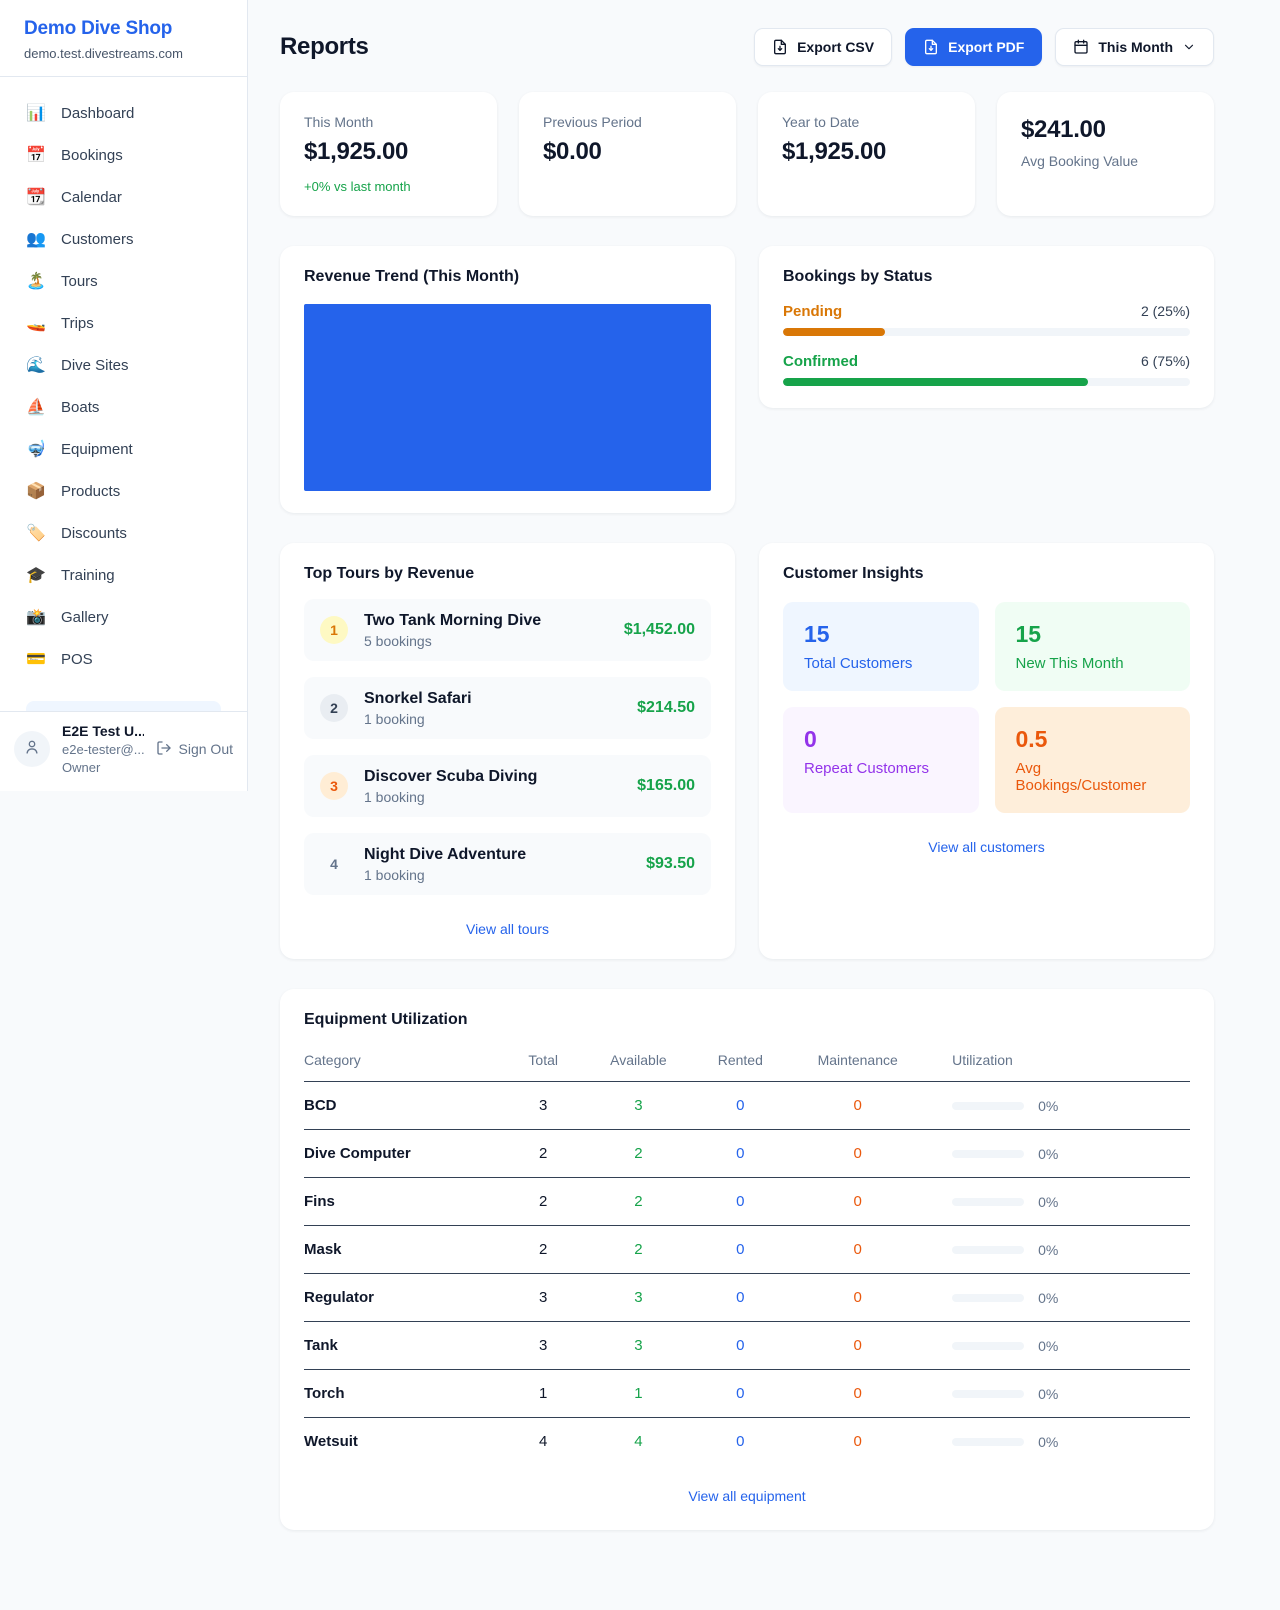  What do you see at coordinates (103, 749) in the screenshot?
I see `user-info: E2E Test U... e2e-tester@... Owner` at bounding box center [103, 749].